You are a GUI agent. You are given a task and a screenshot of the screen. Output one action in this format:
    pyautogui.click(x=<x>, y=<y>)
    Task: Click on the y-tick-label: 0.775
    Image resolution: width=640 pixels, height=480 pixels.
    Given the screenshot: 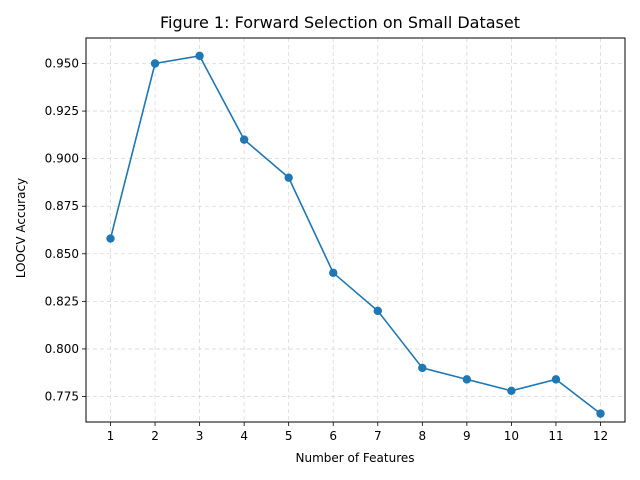 What is the action you would take?
    pyautogui.click(x=62, y=397)
    